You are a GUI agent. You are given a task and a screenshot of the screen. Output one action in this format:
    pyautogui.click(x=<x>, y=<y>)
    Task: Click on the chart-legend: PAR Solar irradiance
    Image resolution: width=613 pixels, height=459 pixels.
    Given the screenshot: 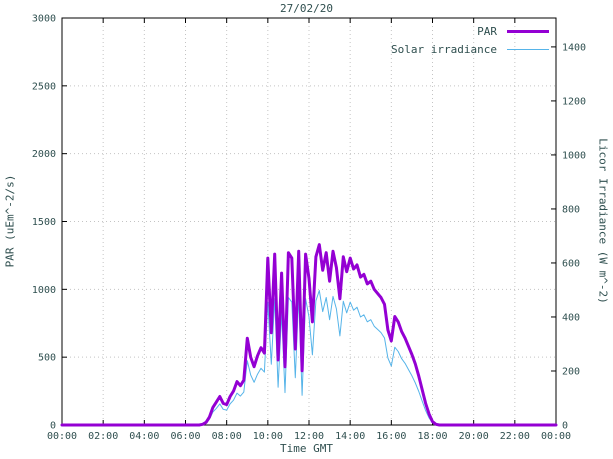 What is the action you would take?
    pyautogui.click(x=470, y=40)
    